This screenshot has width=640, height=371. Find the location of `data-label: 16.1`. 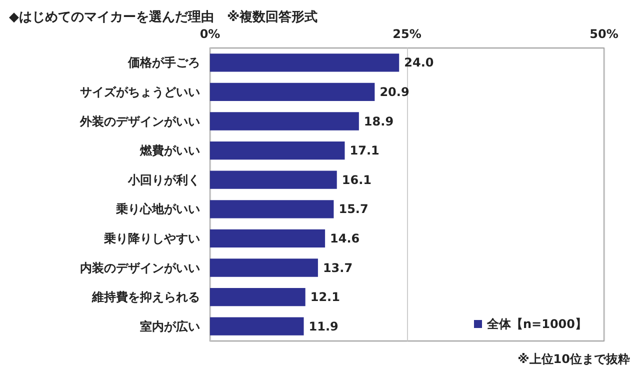

data-label: 16.1 is located at coordinates (357, 179).